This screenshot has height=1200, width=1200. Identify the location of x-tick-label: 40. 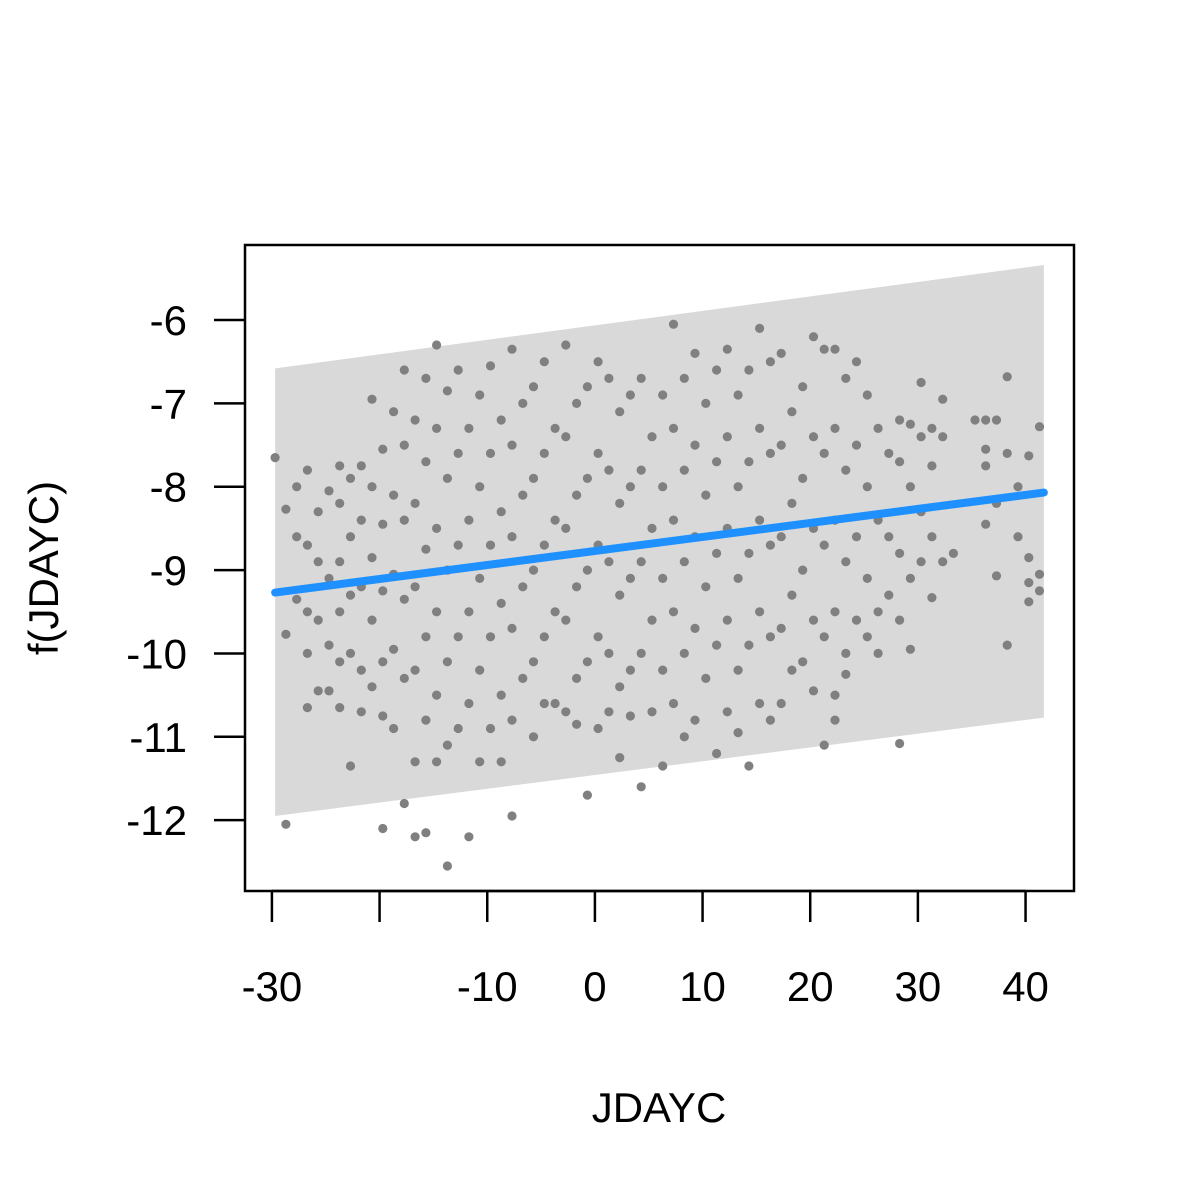
(1025, 986).